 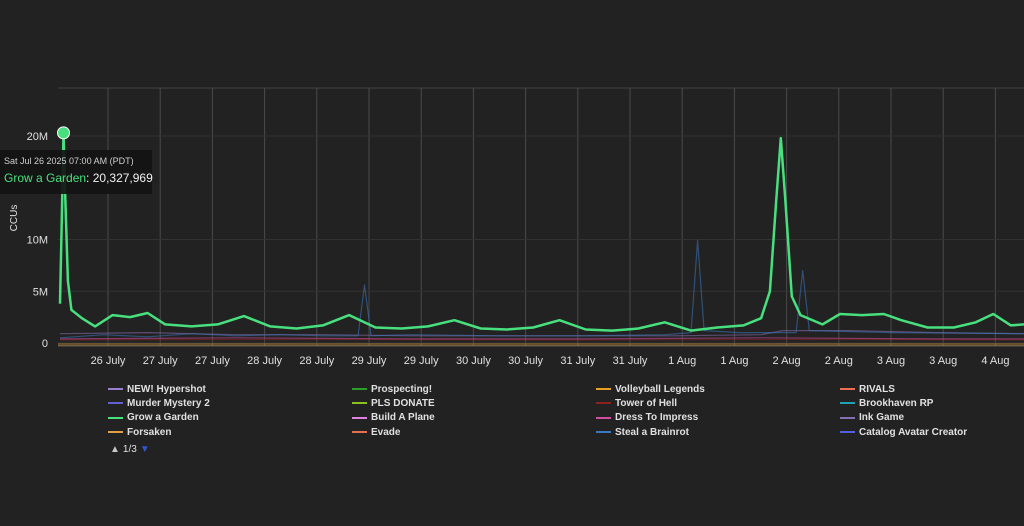 I want to click on legend-label: Steal a Brainrot, so click(x=652, y=432).